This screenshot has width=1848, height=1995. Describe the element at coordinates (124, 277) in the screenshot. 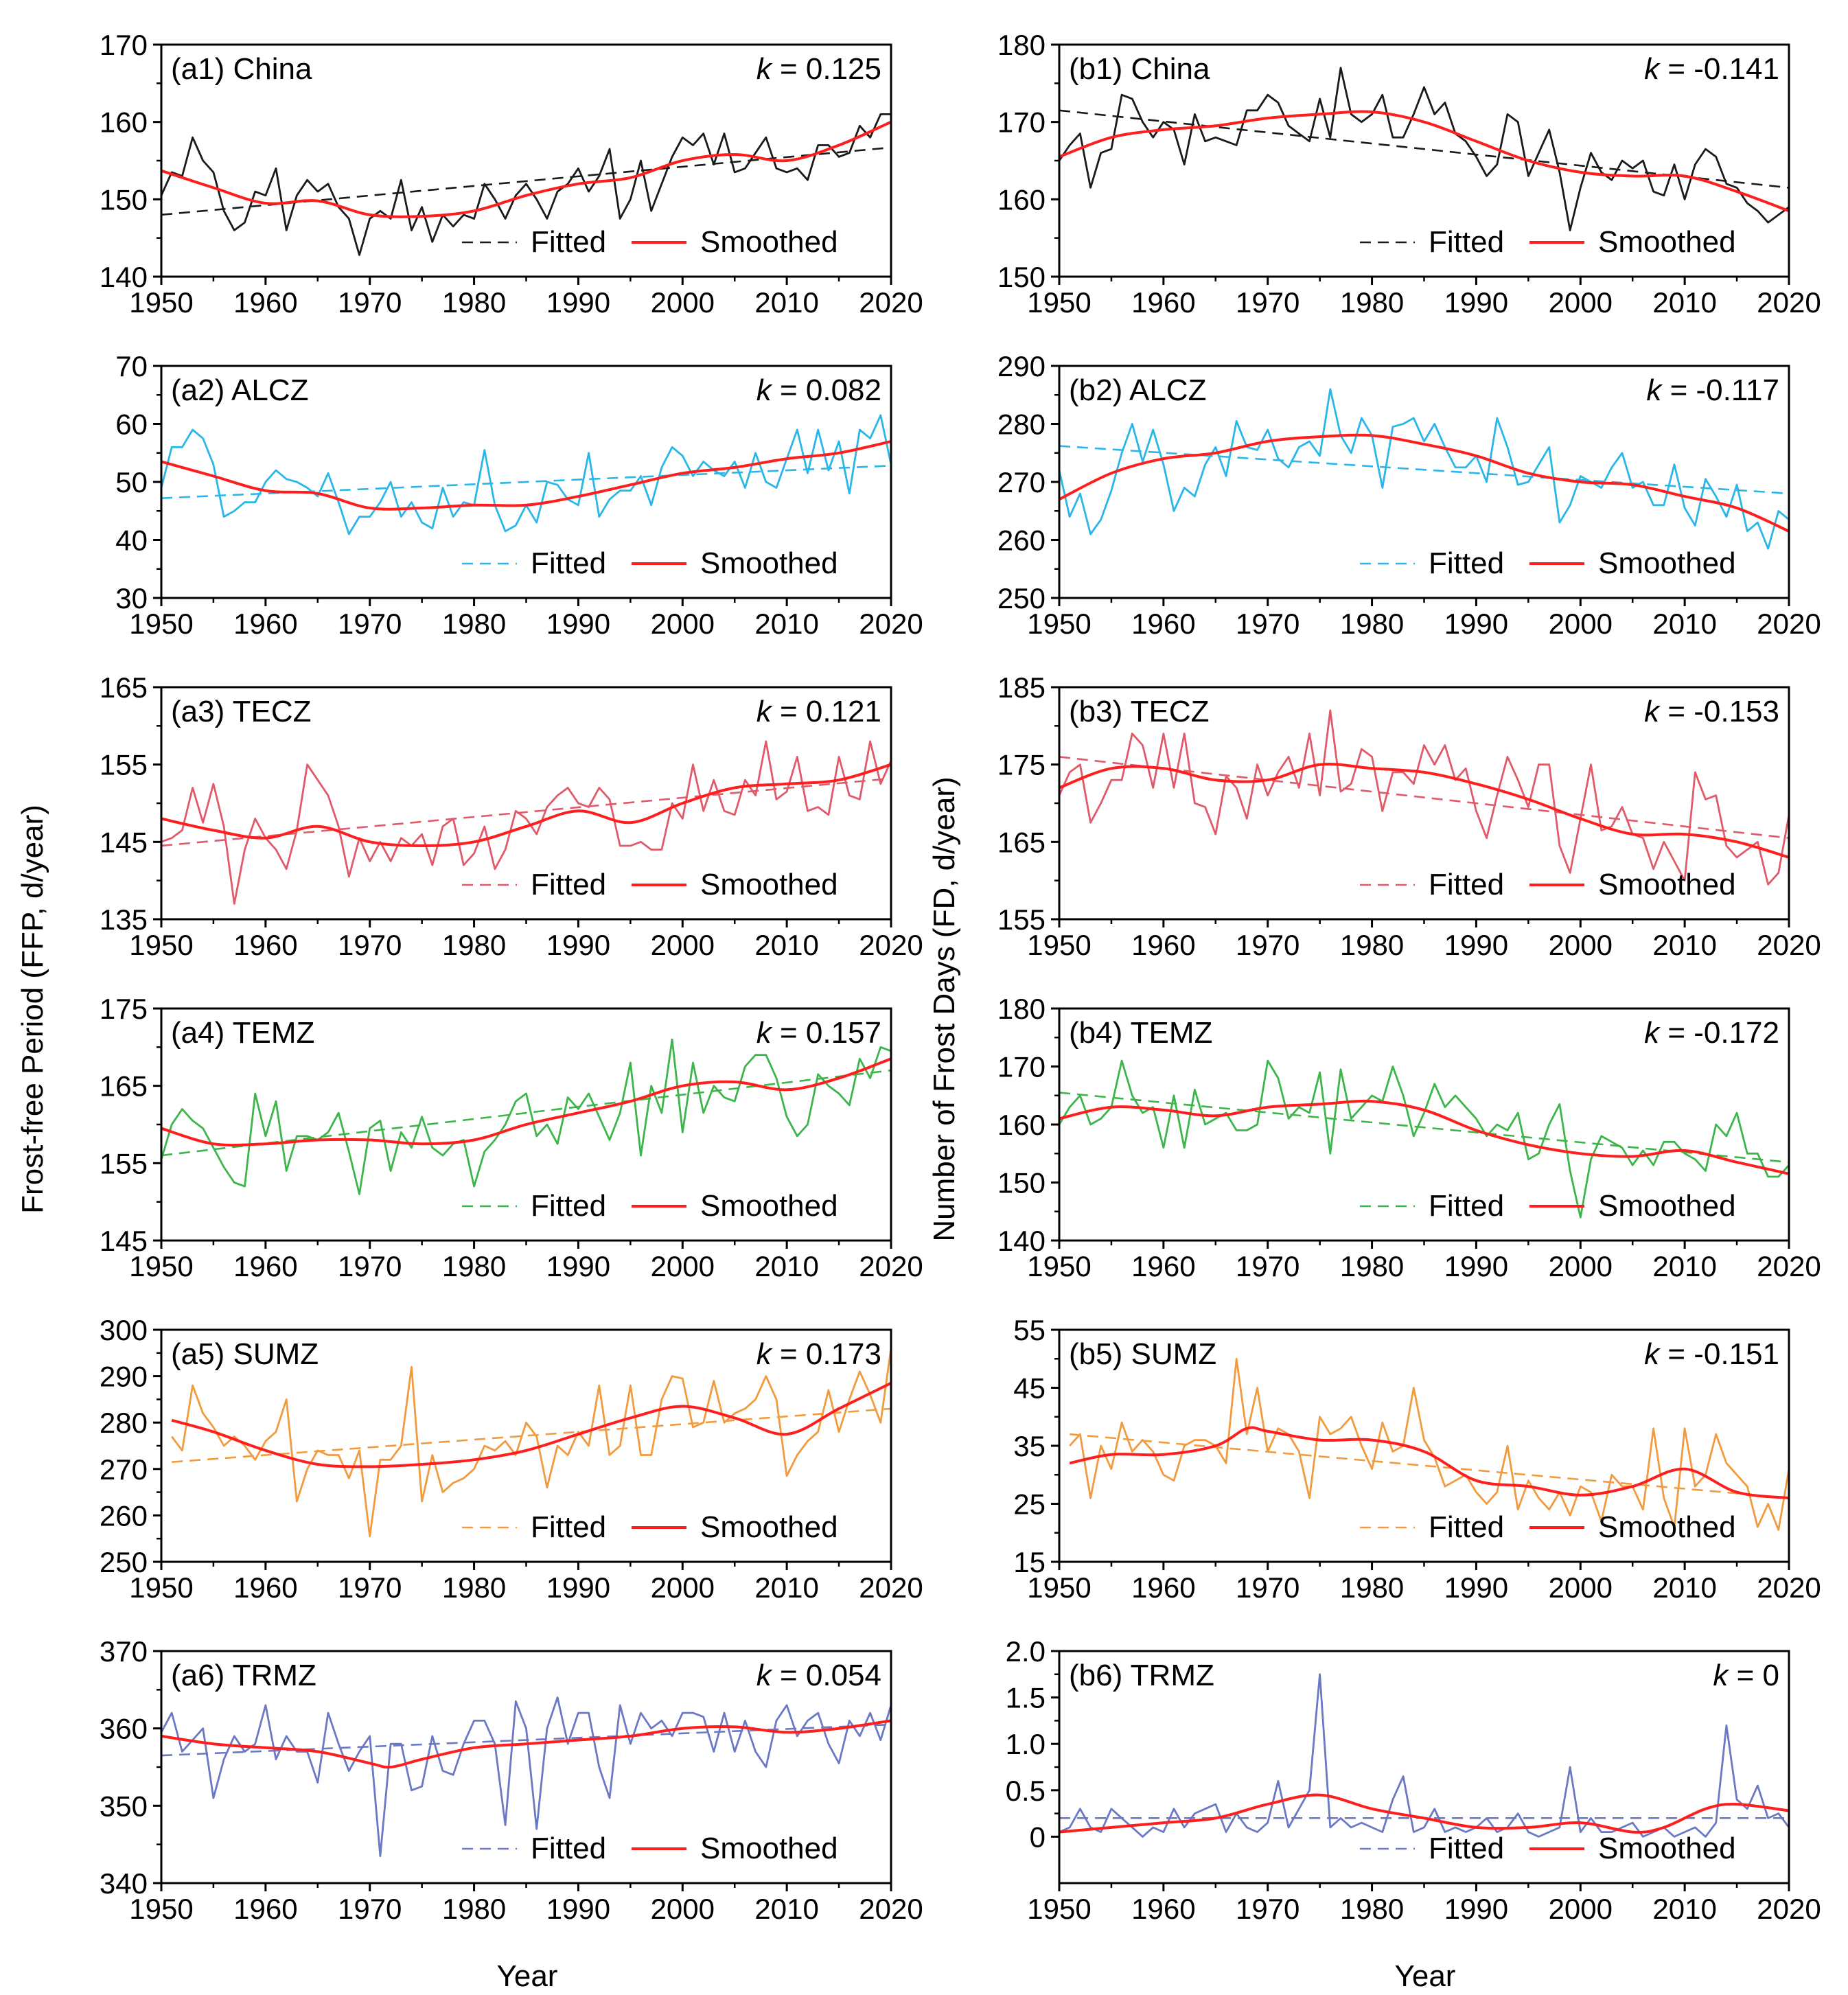

I see `y-tick-label-a1-0: 140` at that location.